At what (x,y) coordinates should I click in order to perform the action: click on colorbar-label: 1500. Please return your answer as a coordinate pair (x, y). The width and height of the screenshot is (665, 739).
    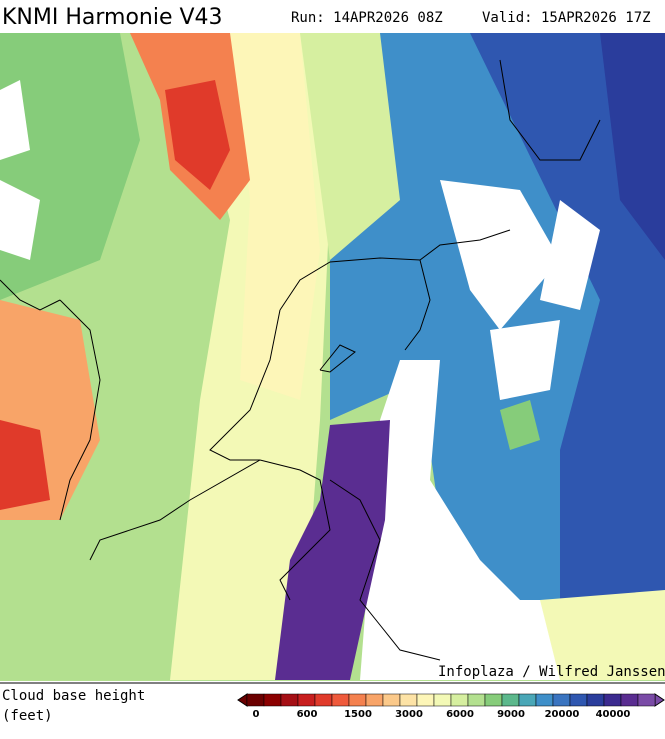
    Looking at the image, I should click on (358, 714).